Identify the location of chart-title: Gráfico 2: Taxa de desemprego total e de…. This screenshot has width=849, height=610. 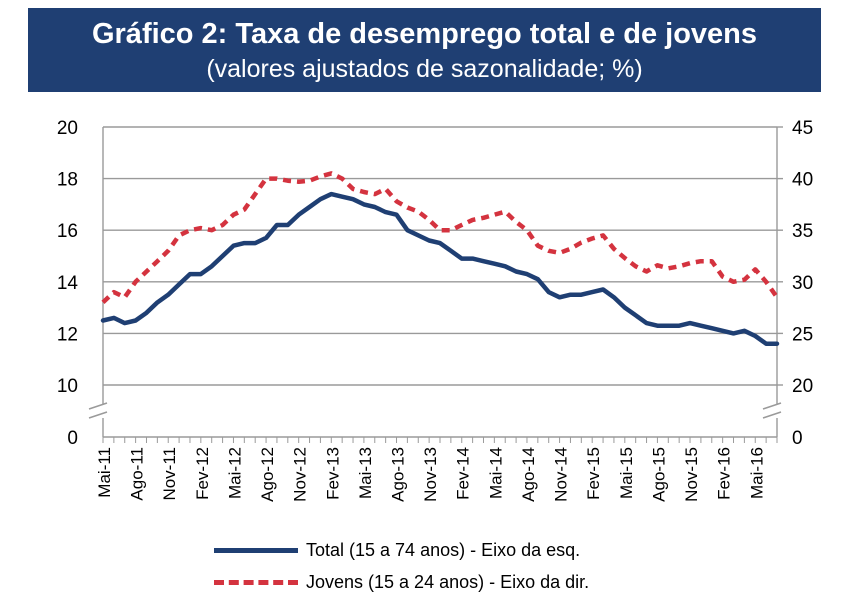
(424, 34).